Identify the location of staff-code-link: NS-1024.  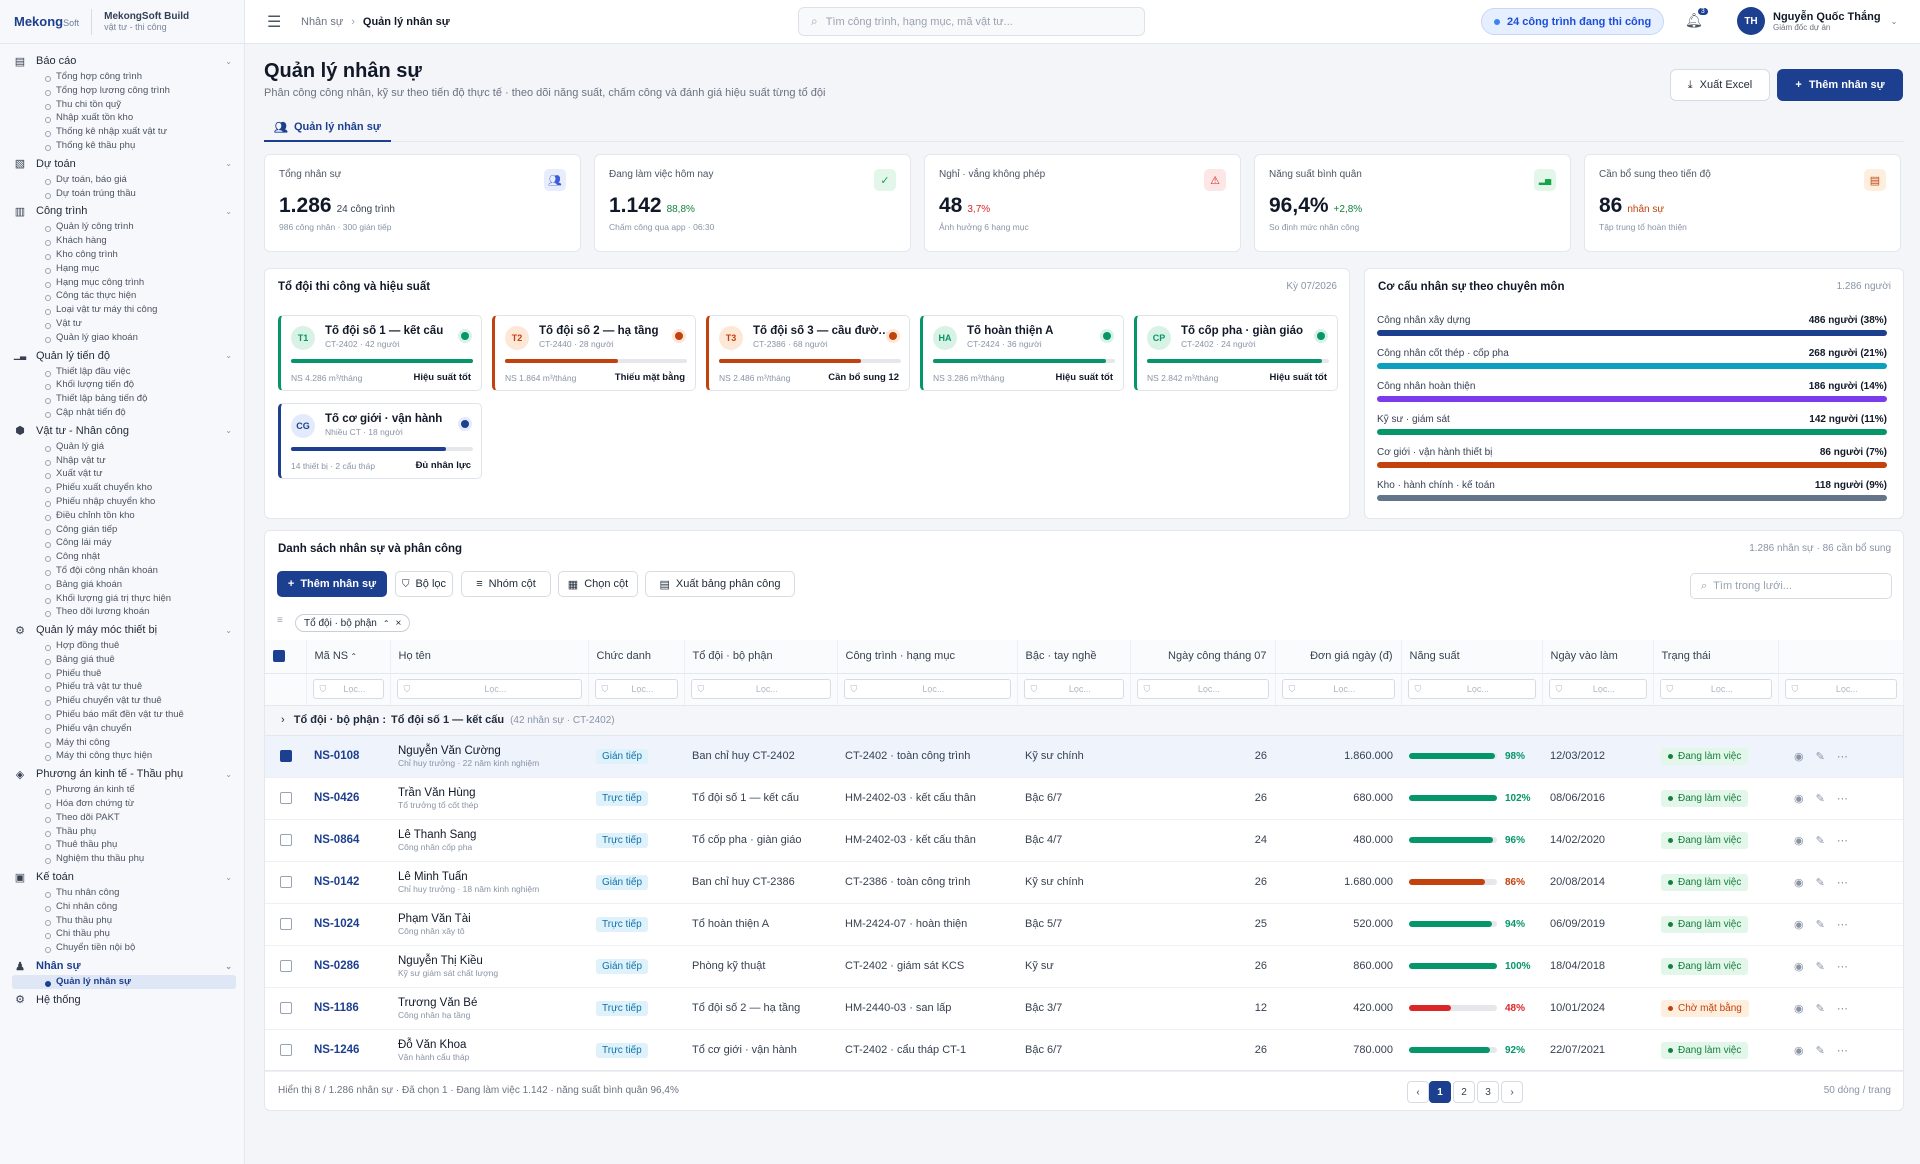
(337, 924).